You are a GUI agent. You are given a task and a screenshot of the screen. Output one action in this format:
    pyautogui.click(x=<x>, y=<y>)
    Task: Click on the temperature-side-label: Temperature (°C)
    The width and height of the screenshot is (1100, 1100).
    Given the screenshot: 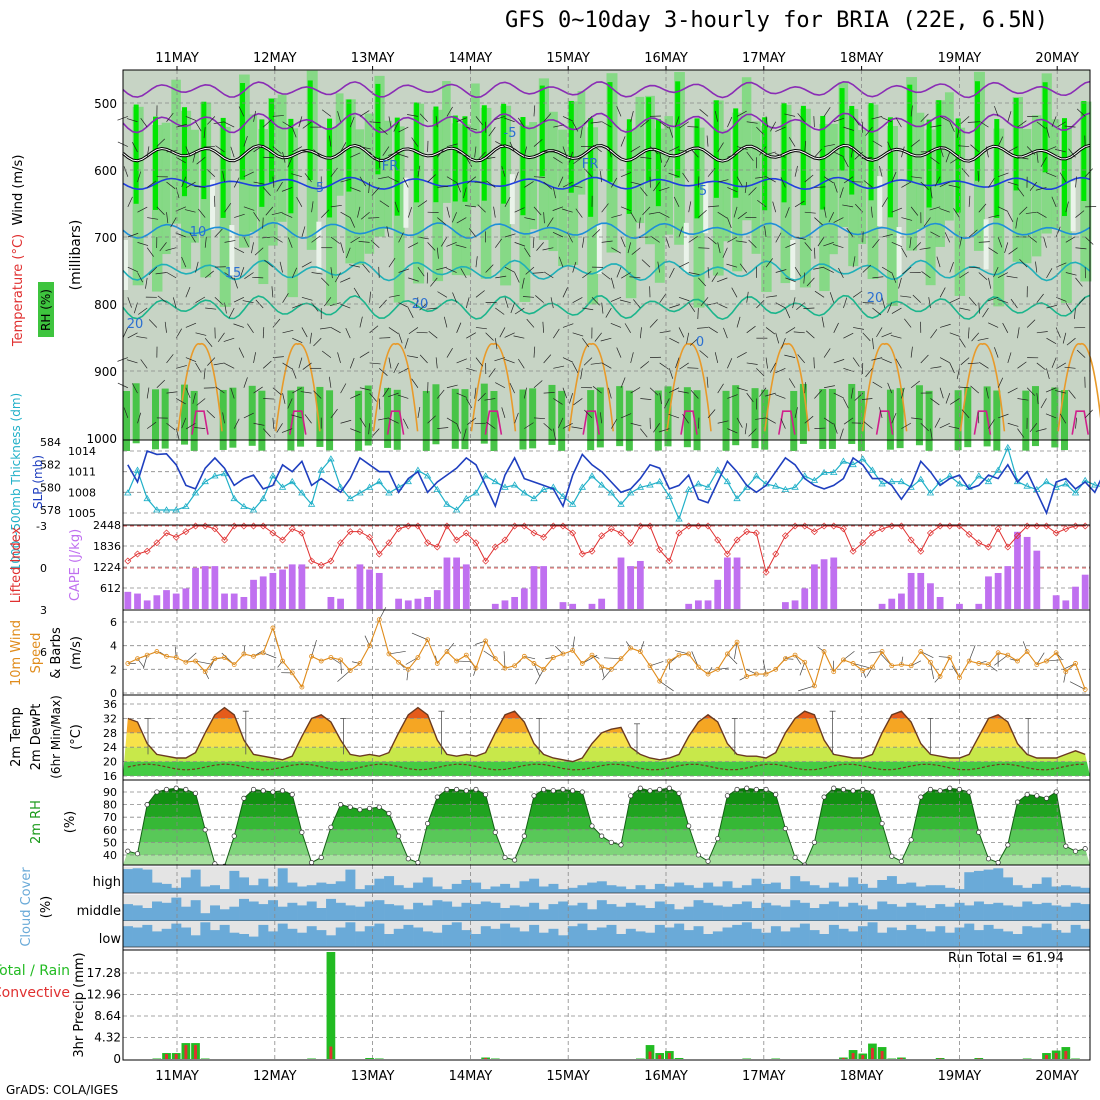 What is the action you would take?
    pyautogui.click(x=18, y=290)
    